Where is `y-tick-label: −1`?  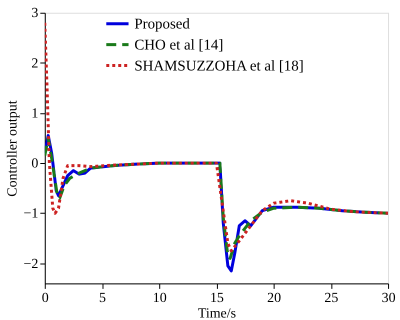
y-tick-label: −1 is located at coordinates (30, 214).